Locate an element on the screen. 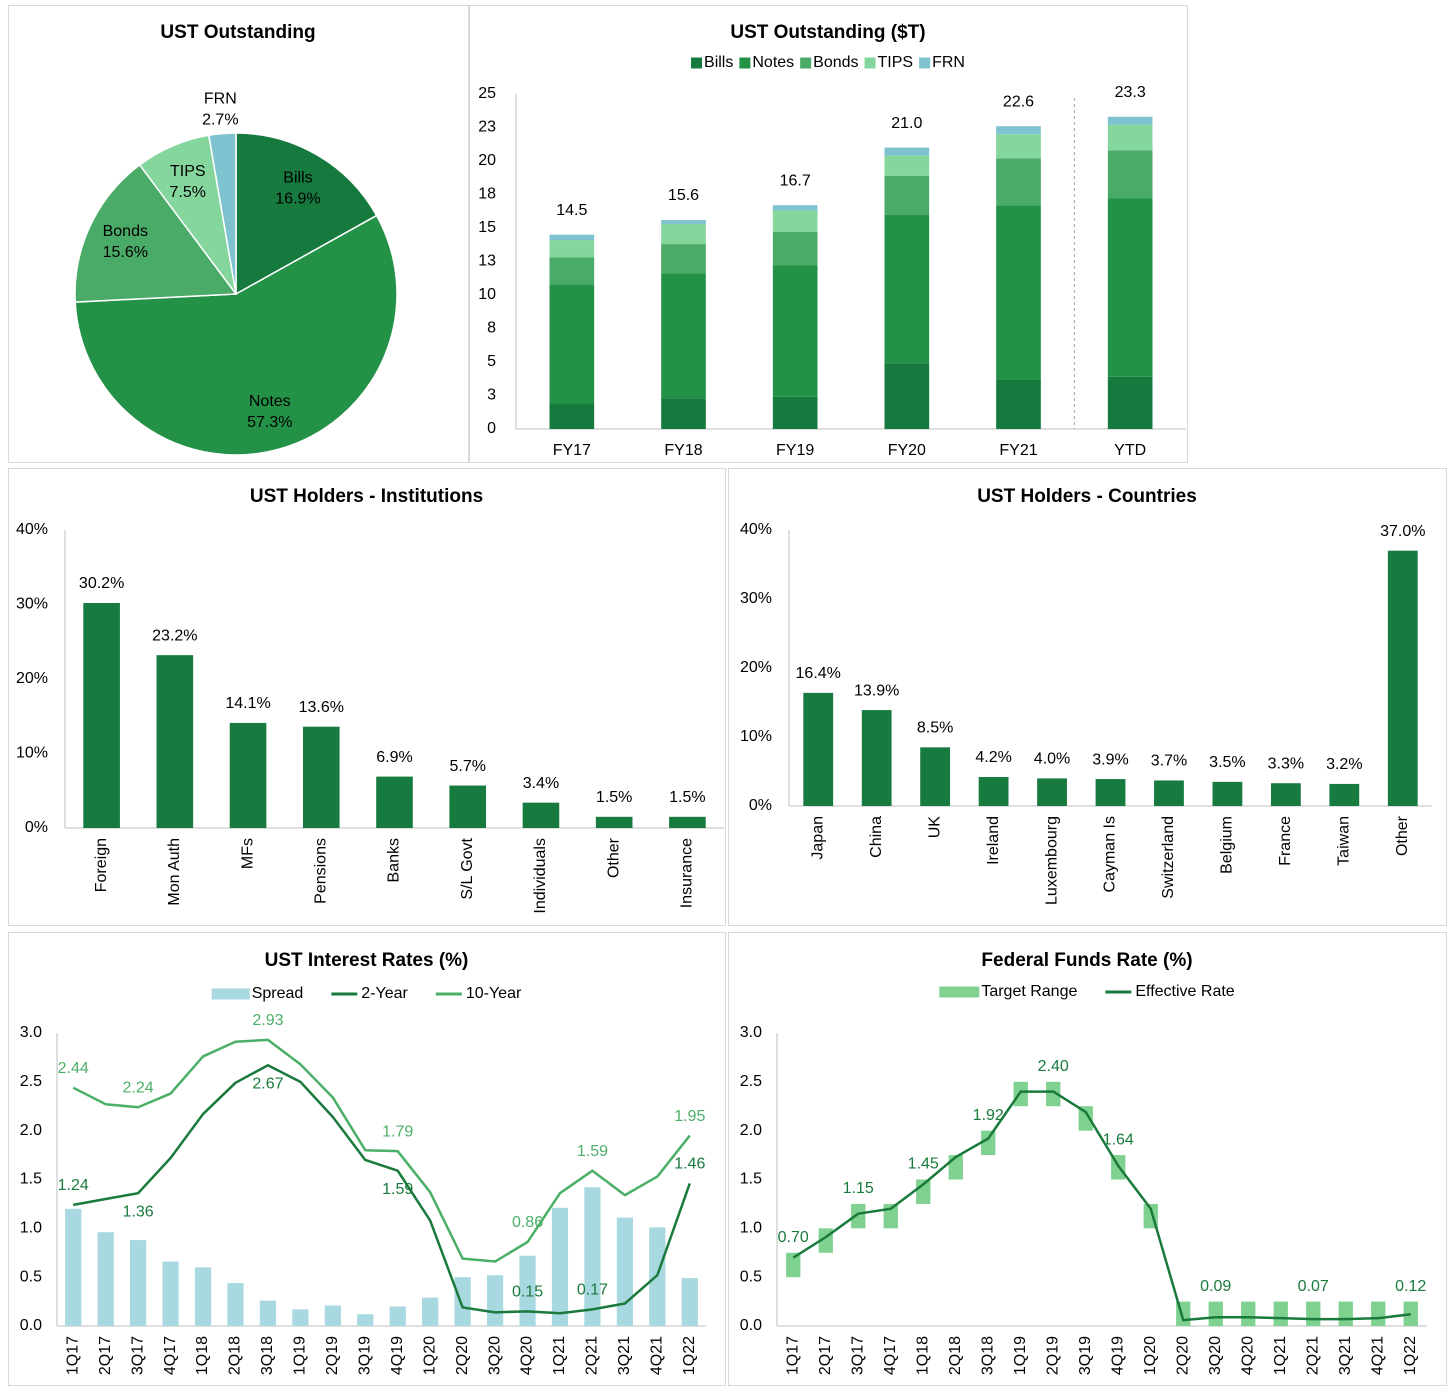 The height and width of the screenshot is (1386, 1448). x-tick-label: 2Q21 is located at coordinates (1312, 1355).